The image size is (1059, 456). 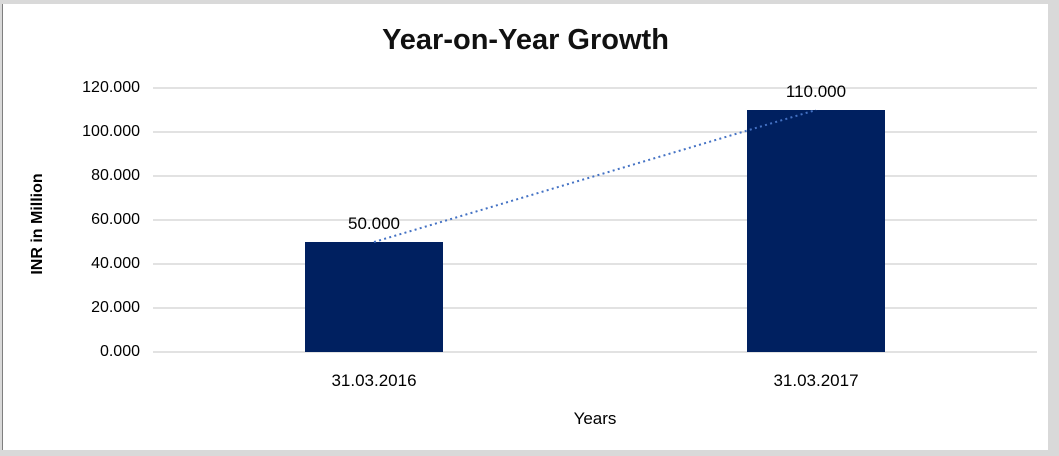 I want to click on bar-31.03.2016, so click(x=374, y=297).